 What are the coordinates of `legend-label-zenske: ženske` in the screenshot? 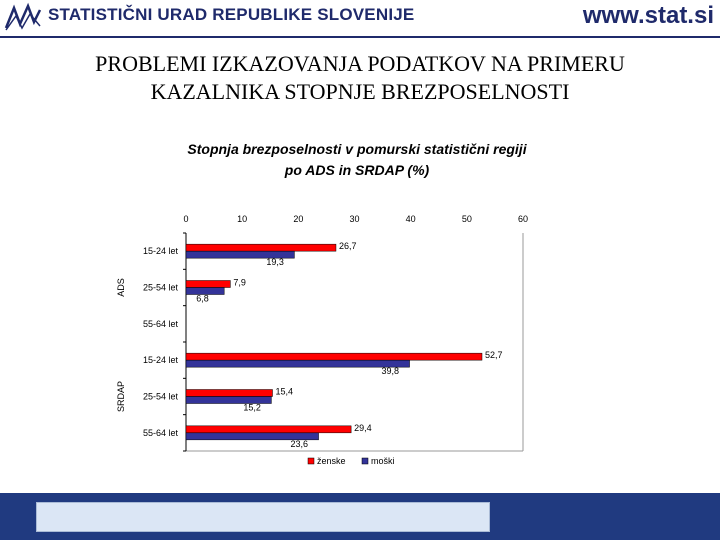 It's located at (331, 461).